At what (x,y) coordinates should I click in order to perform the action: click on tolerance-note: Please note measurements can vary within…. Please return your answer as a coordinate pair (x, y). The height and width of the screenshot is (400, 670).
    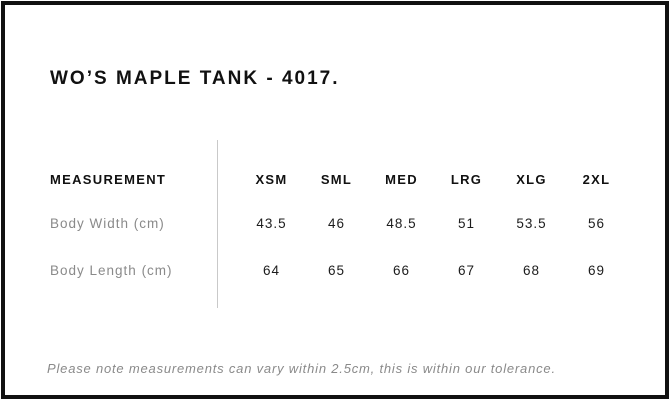
    Looking at the image, I should click on (301, 368).